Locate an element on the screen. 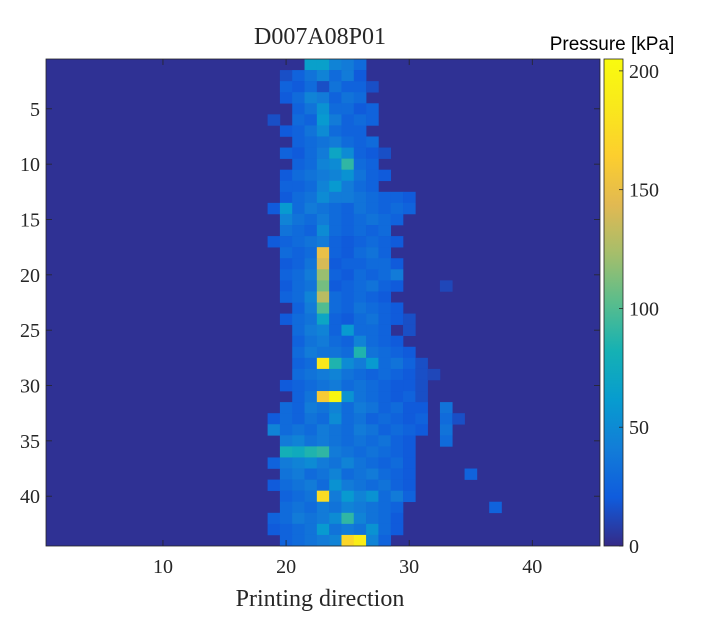 The width and height of the screenshot is (712, 620). colorbar-tick-label: 150 is located at coordinates (644, 191).